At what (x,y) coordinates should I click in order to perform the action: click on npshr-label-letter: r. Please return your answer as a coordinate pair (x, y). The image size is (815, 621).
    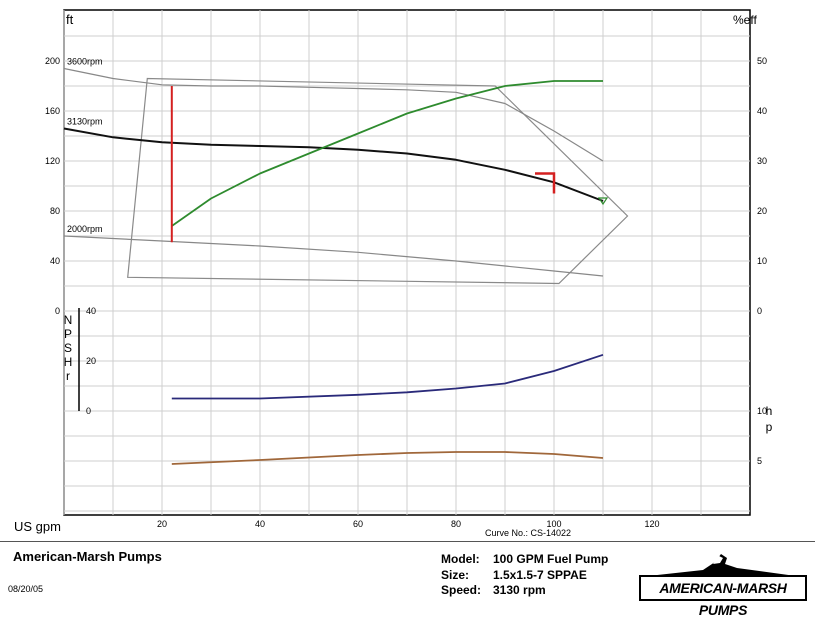
    Looking at the image, I should click on (68, 376).